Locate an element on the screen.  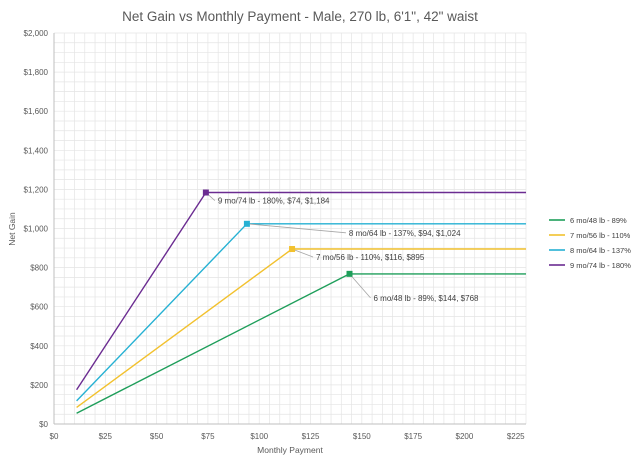
y-tick-label: $1,000 is located at coordinates (36, 229).